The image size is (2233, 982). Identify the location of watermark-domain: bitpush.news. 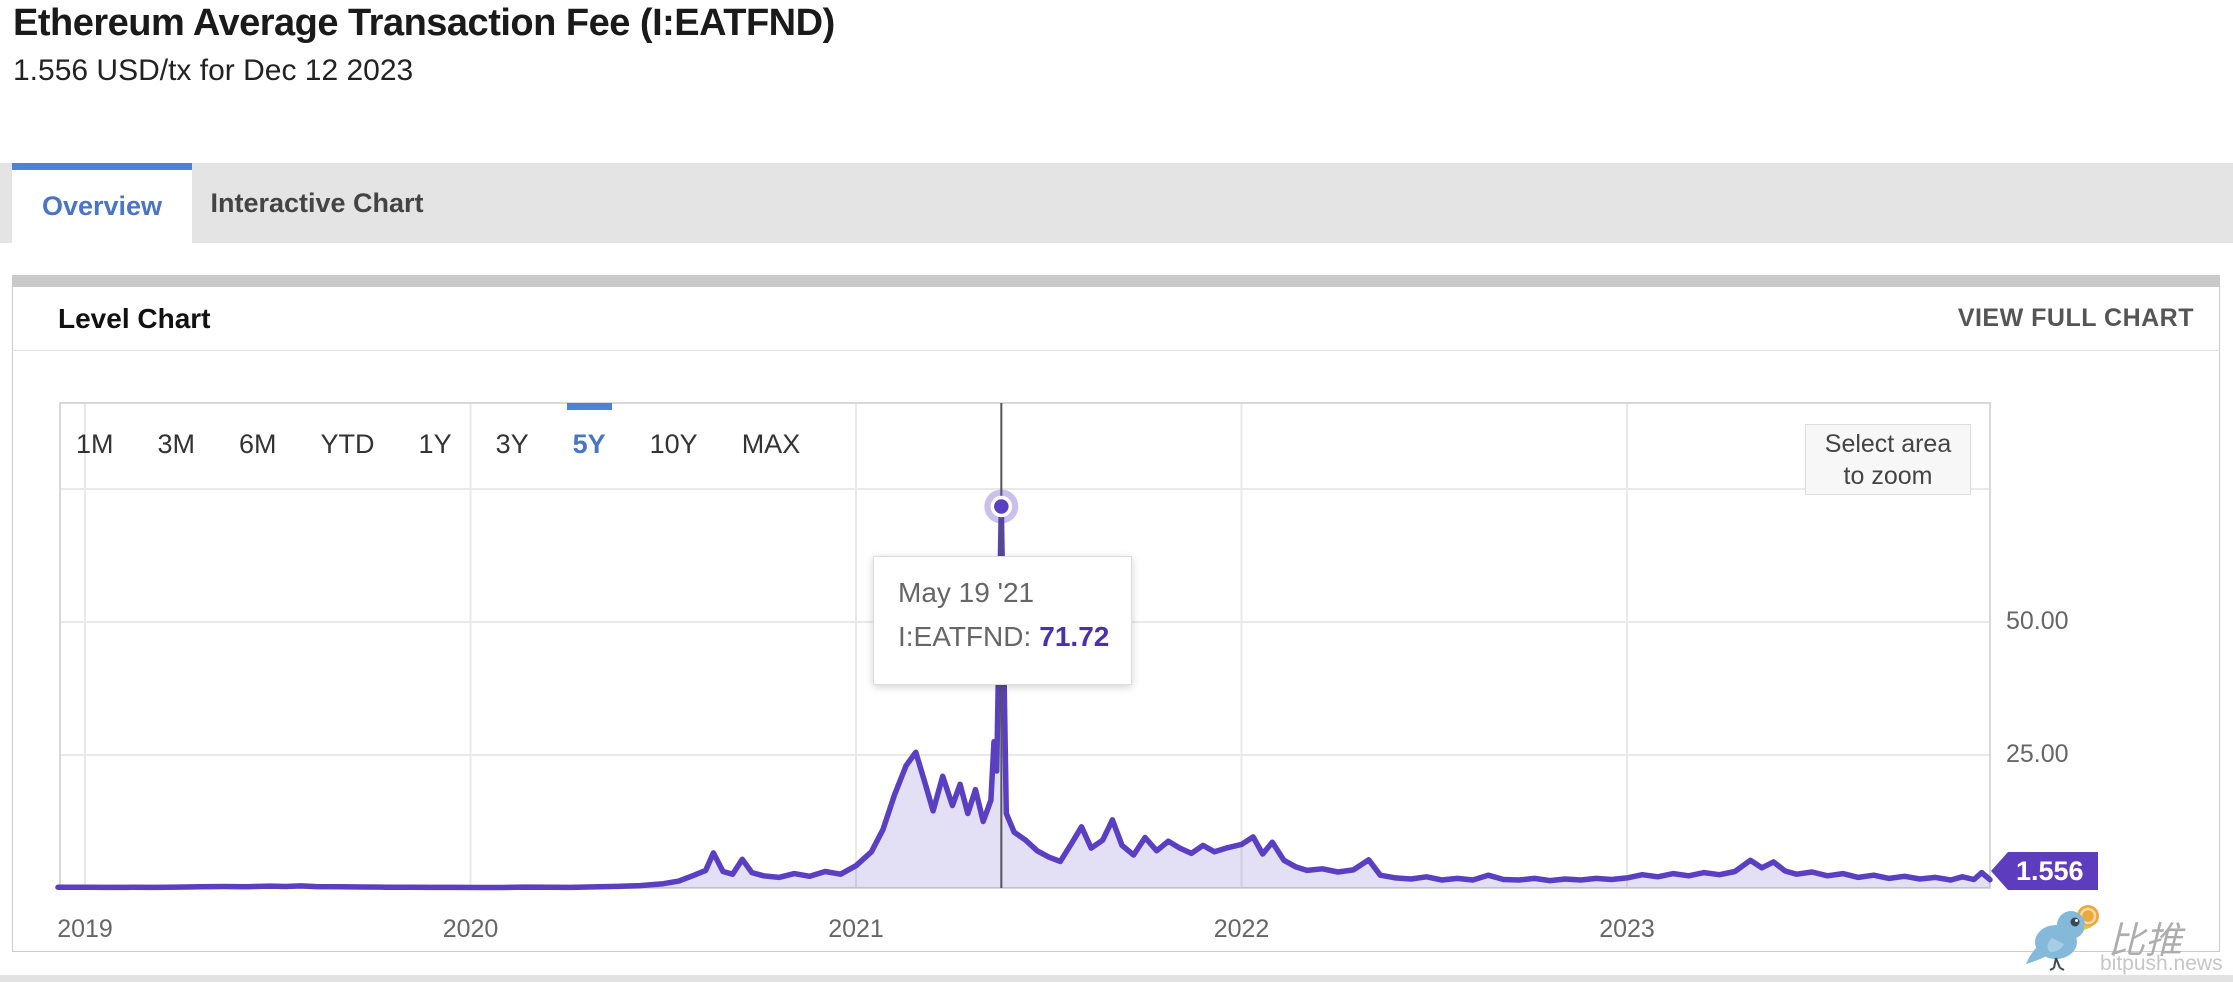
(2161, 963).